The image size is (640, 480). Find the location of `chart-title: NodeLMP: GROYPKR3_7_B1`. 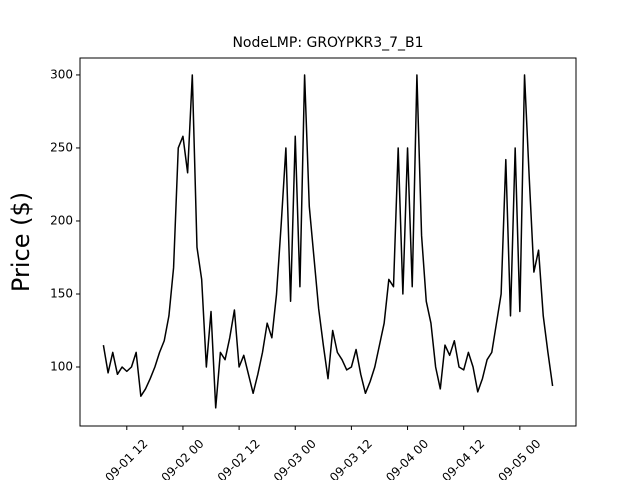

chart-title: NodeLMP: GROYPKR3_7_B1 is located at coordinates (327, 43).